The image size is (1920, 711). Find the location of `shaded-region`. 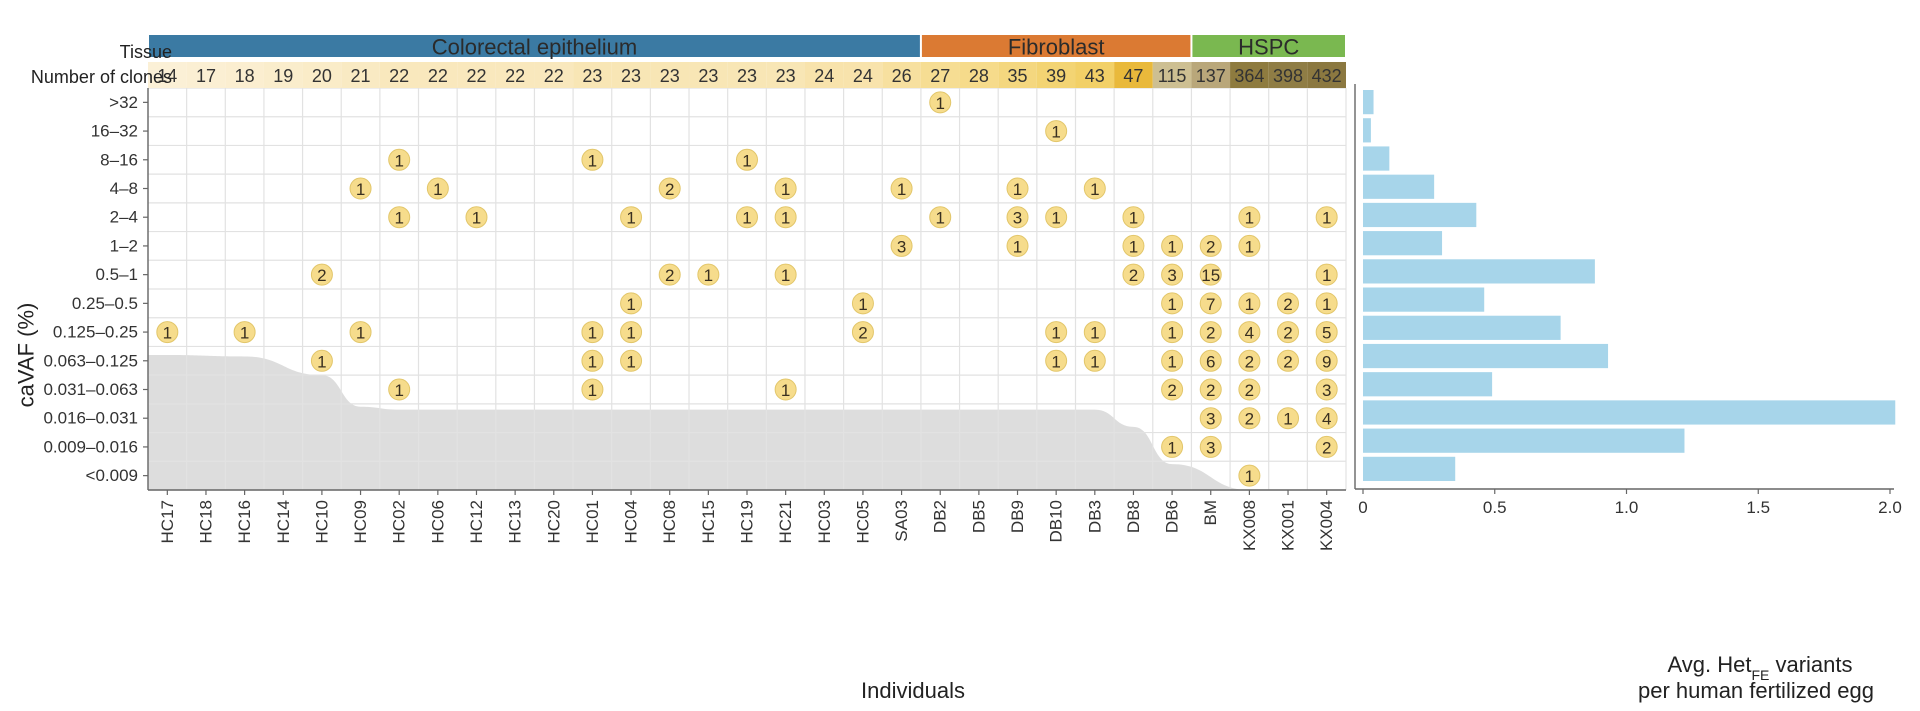

shaded-region is located at coordinates (747, 422).